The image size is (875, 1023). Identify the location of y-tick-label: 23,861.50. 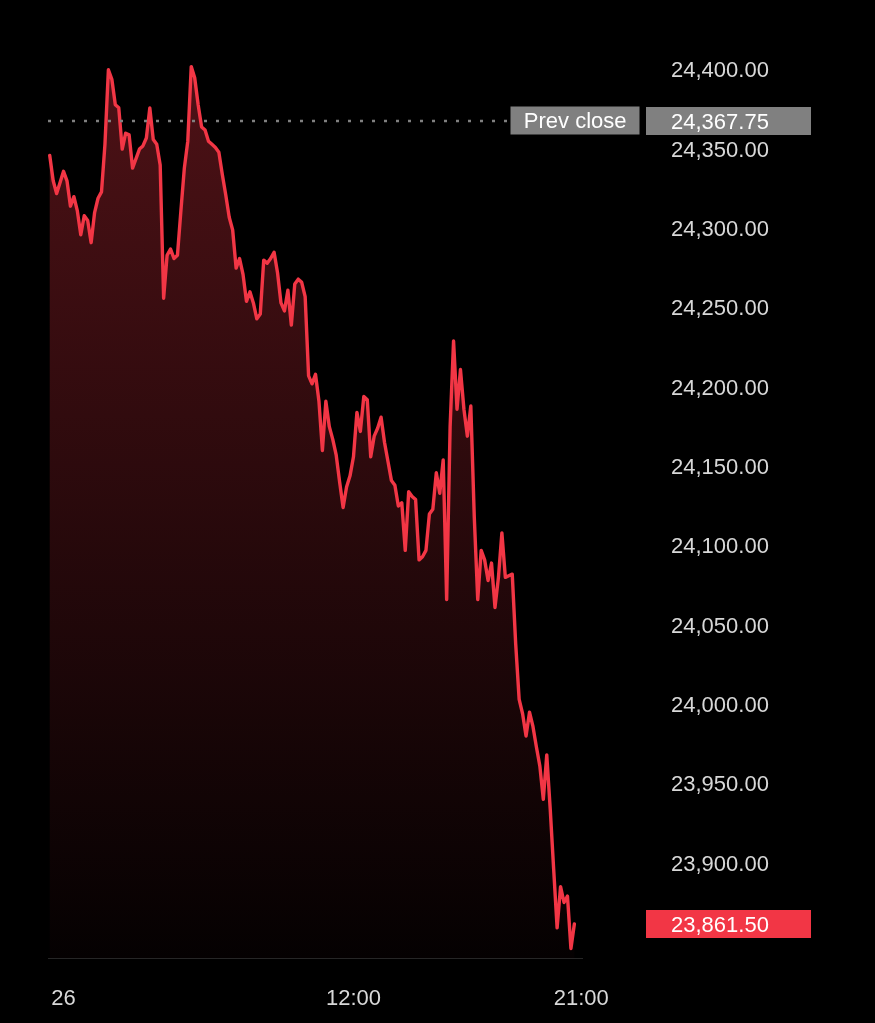
(720, 924).